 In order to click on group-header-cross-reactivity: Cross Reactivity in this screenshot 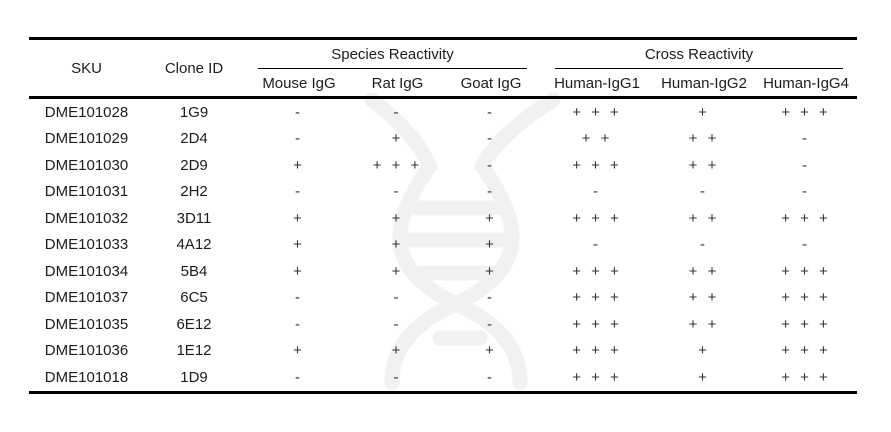, I will do `click(699, 55)`.